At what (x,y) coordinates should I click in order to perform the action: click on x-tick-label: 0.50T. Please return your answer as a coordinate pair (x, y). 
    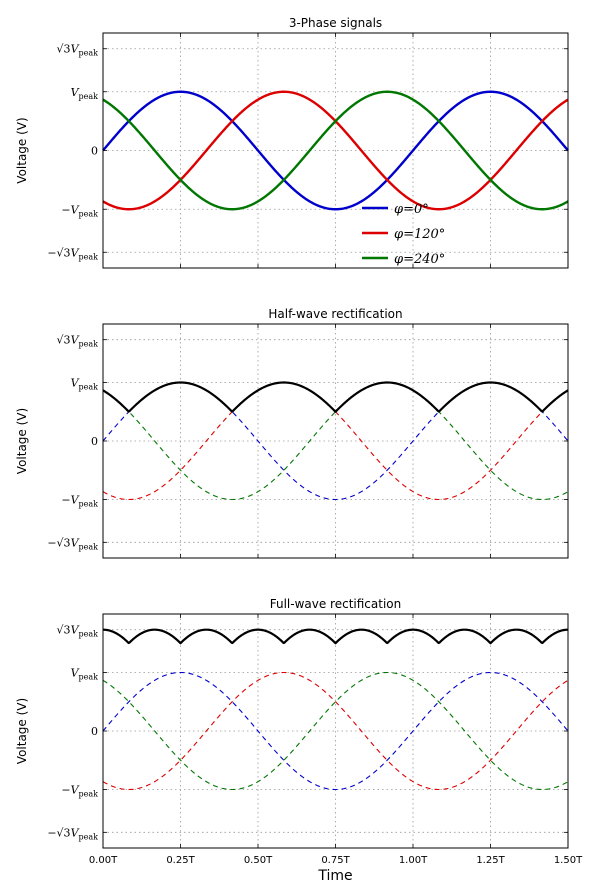
    Looking at the image, I should click on (258, 860).